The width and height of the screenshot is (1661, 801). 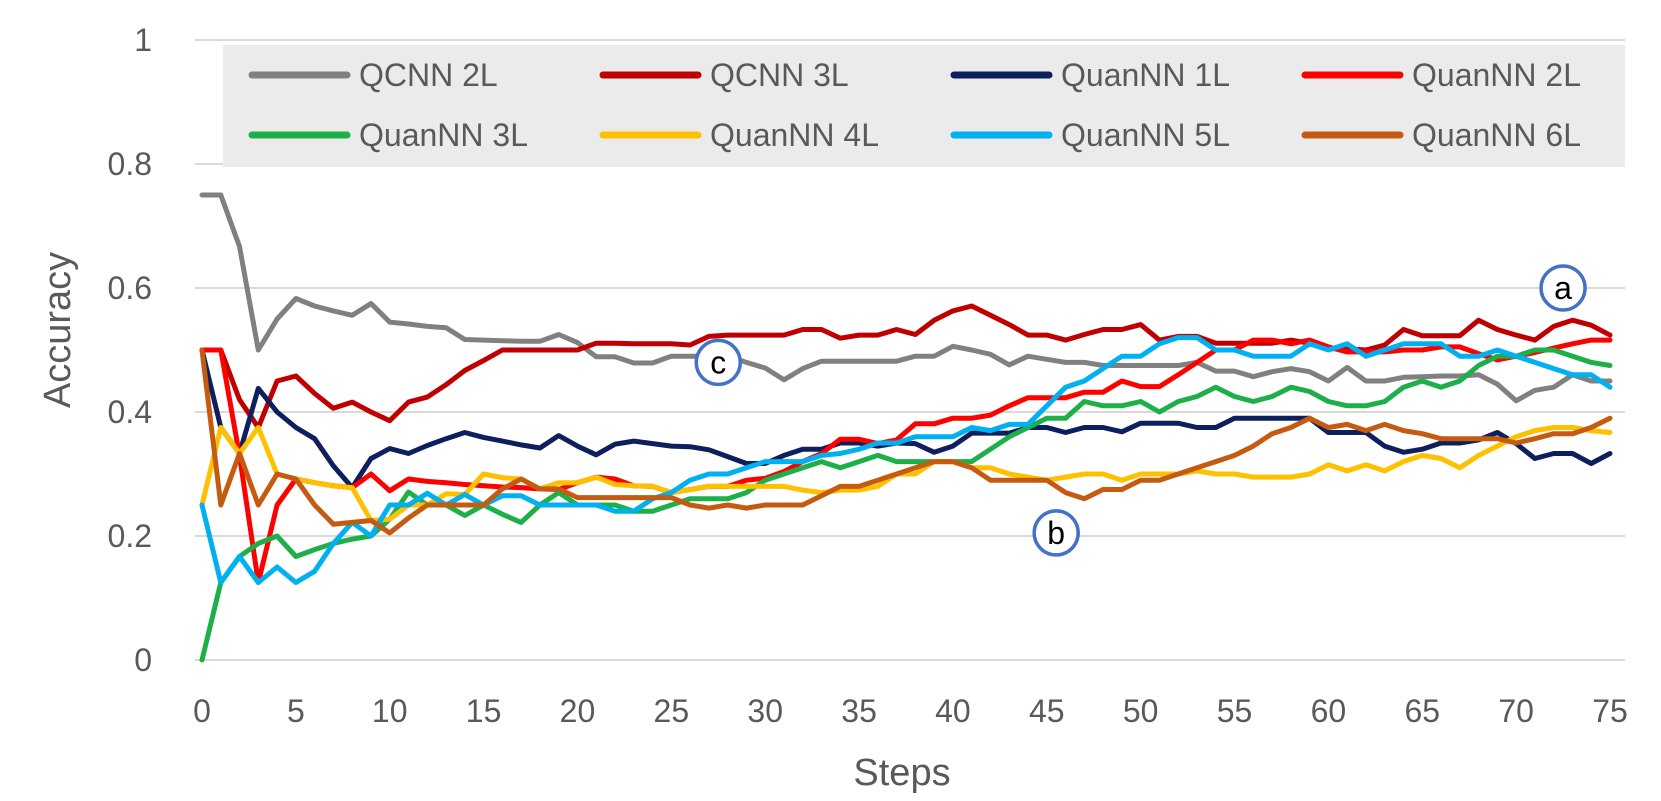 I want to click on annotation-label: a, so click(x=1563, y=288).